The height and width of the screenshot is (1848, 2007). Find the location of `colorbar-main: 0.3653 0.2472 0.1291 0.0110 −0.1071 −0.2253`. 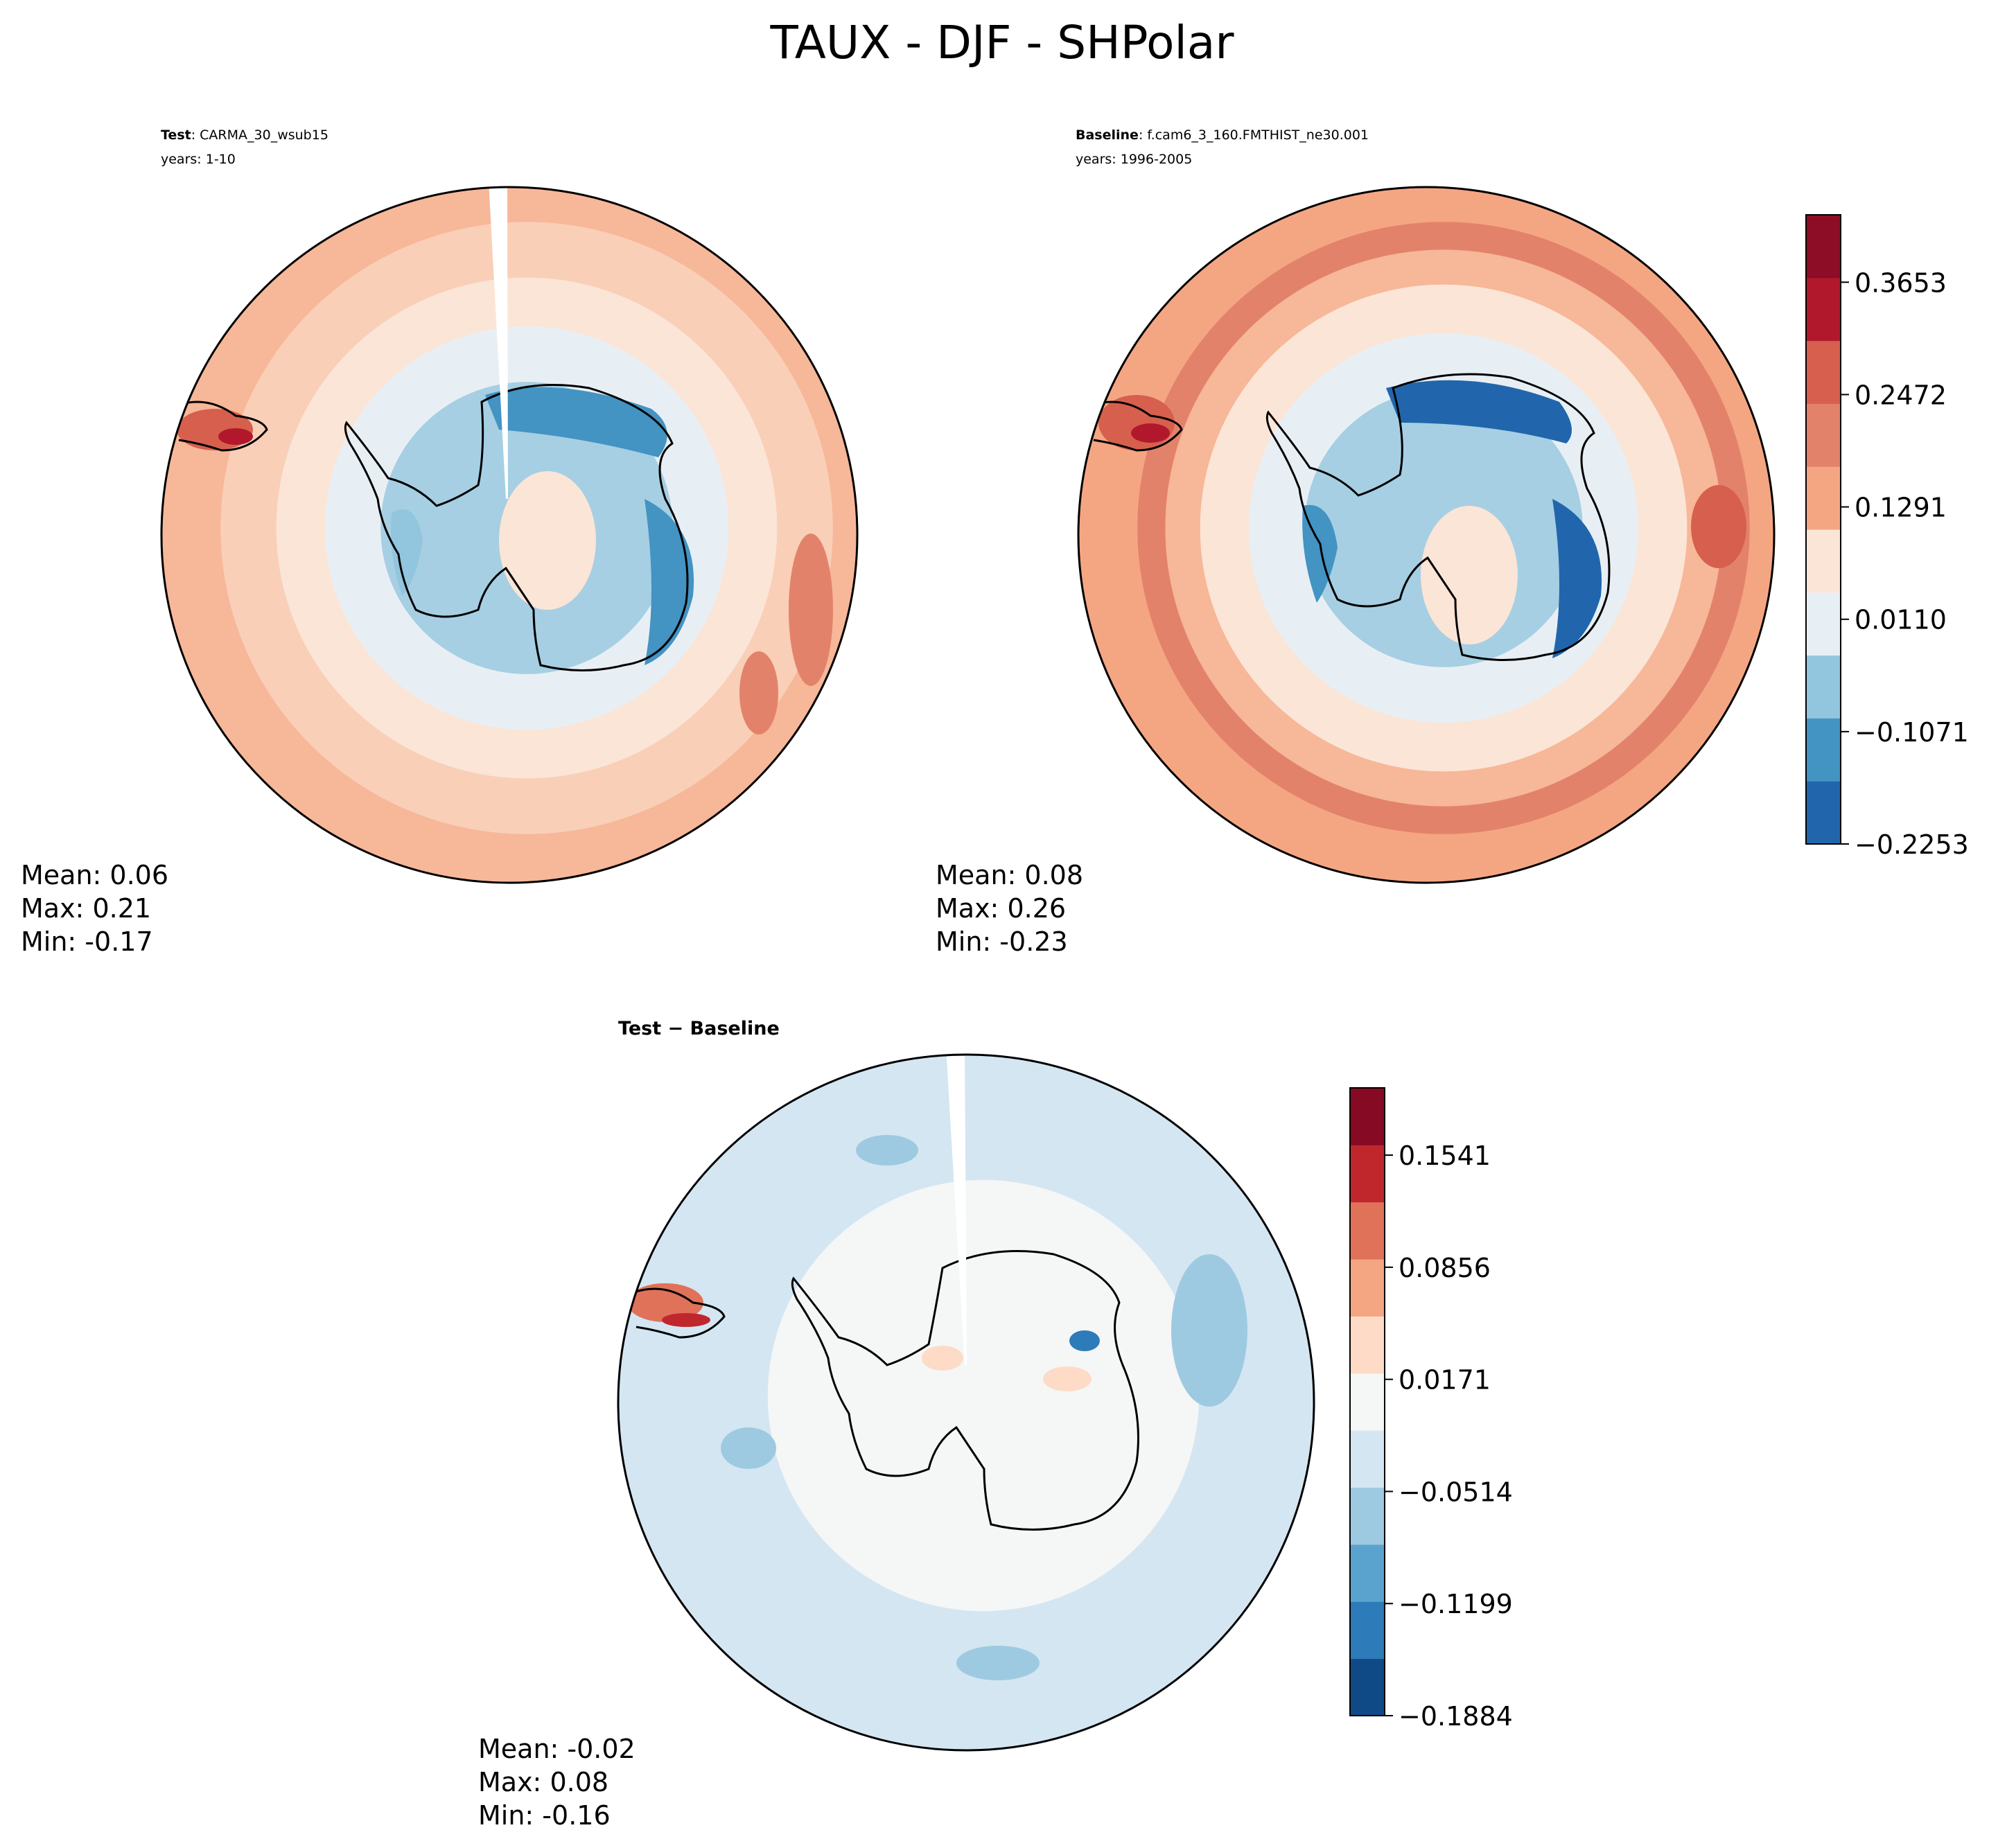

colorbar-main: 0.3653 0.2472 0.1291 0.0110 −0.1071 −0.2253 is located at coordinates (1887, 537).